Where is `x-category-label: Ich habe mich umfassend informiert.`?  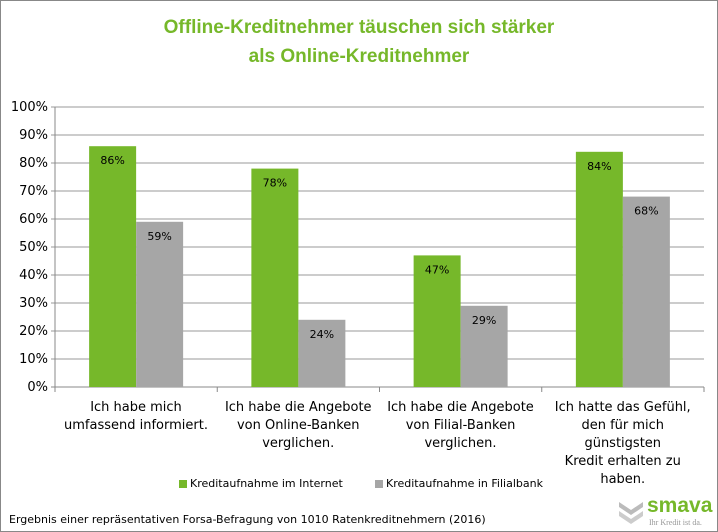 x-category-label: Ich habe mich umfassend informiert. is located at coordinates (136, 417).